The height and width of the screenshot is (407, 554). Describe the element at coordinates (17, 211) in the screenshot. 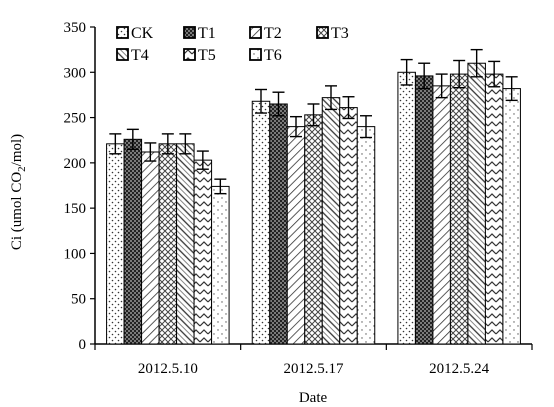

I see `y-title-main: Ci (umol CO` at that location.